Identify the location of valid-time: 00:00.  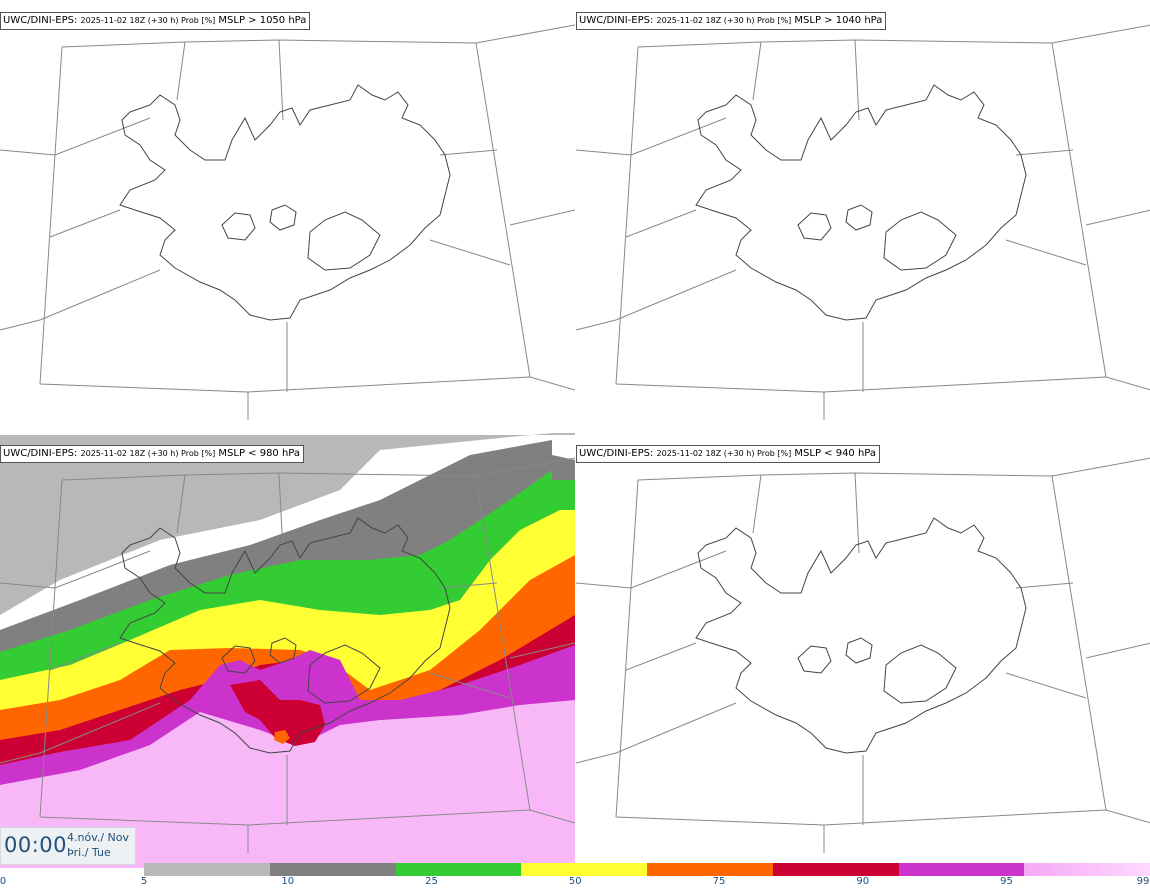
(36, 845).